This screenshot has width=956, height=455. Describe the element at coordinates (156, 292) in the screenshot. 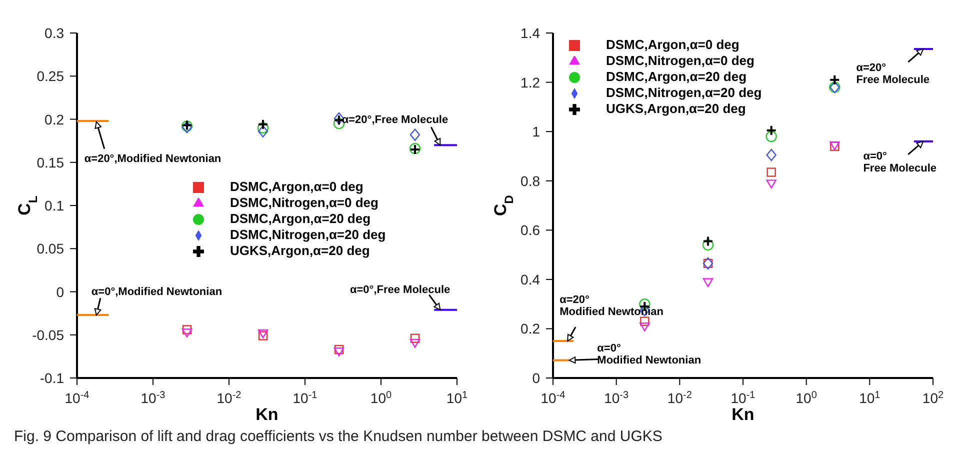

I see `annotation: α=0°,Modified Newtonian` at that location.